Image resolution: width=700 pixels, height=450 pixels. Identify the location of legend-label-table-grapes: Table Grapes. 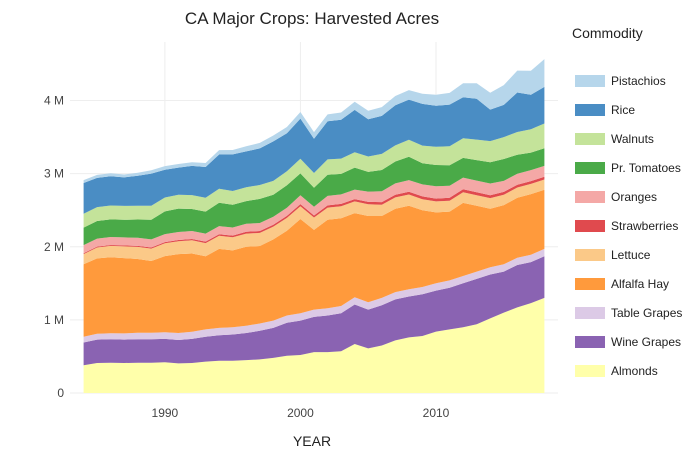
(646, 313).